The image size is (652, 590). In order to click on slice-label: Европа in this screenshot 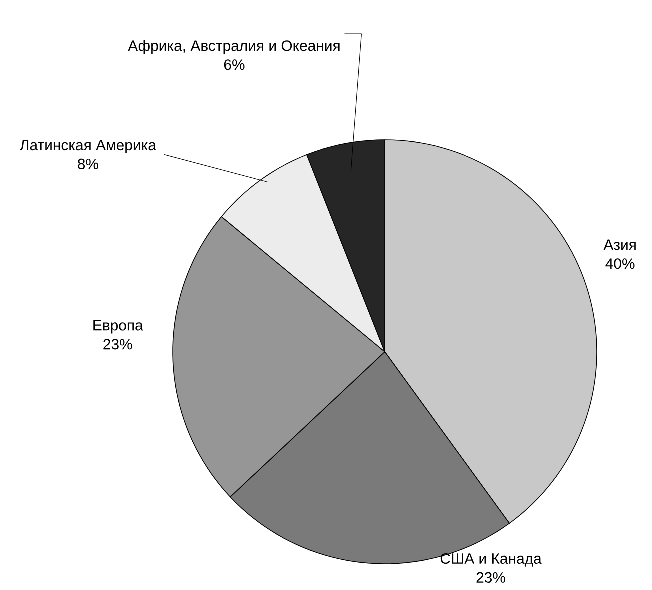, I will do `click(119, 327)`.